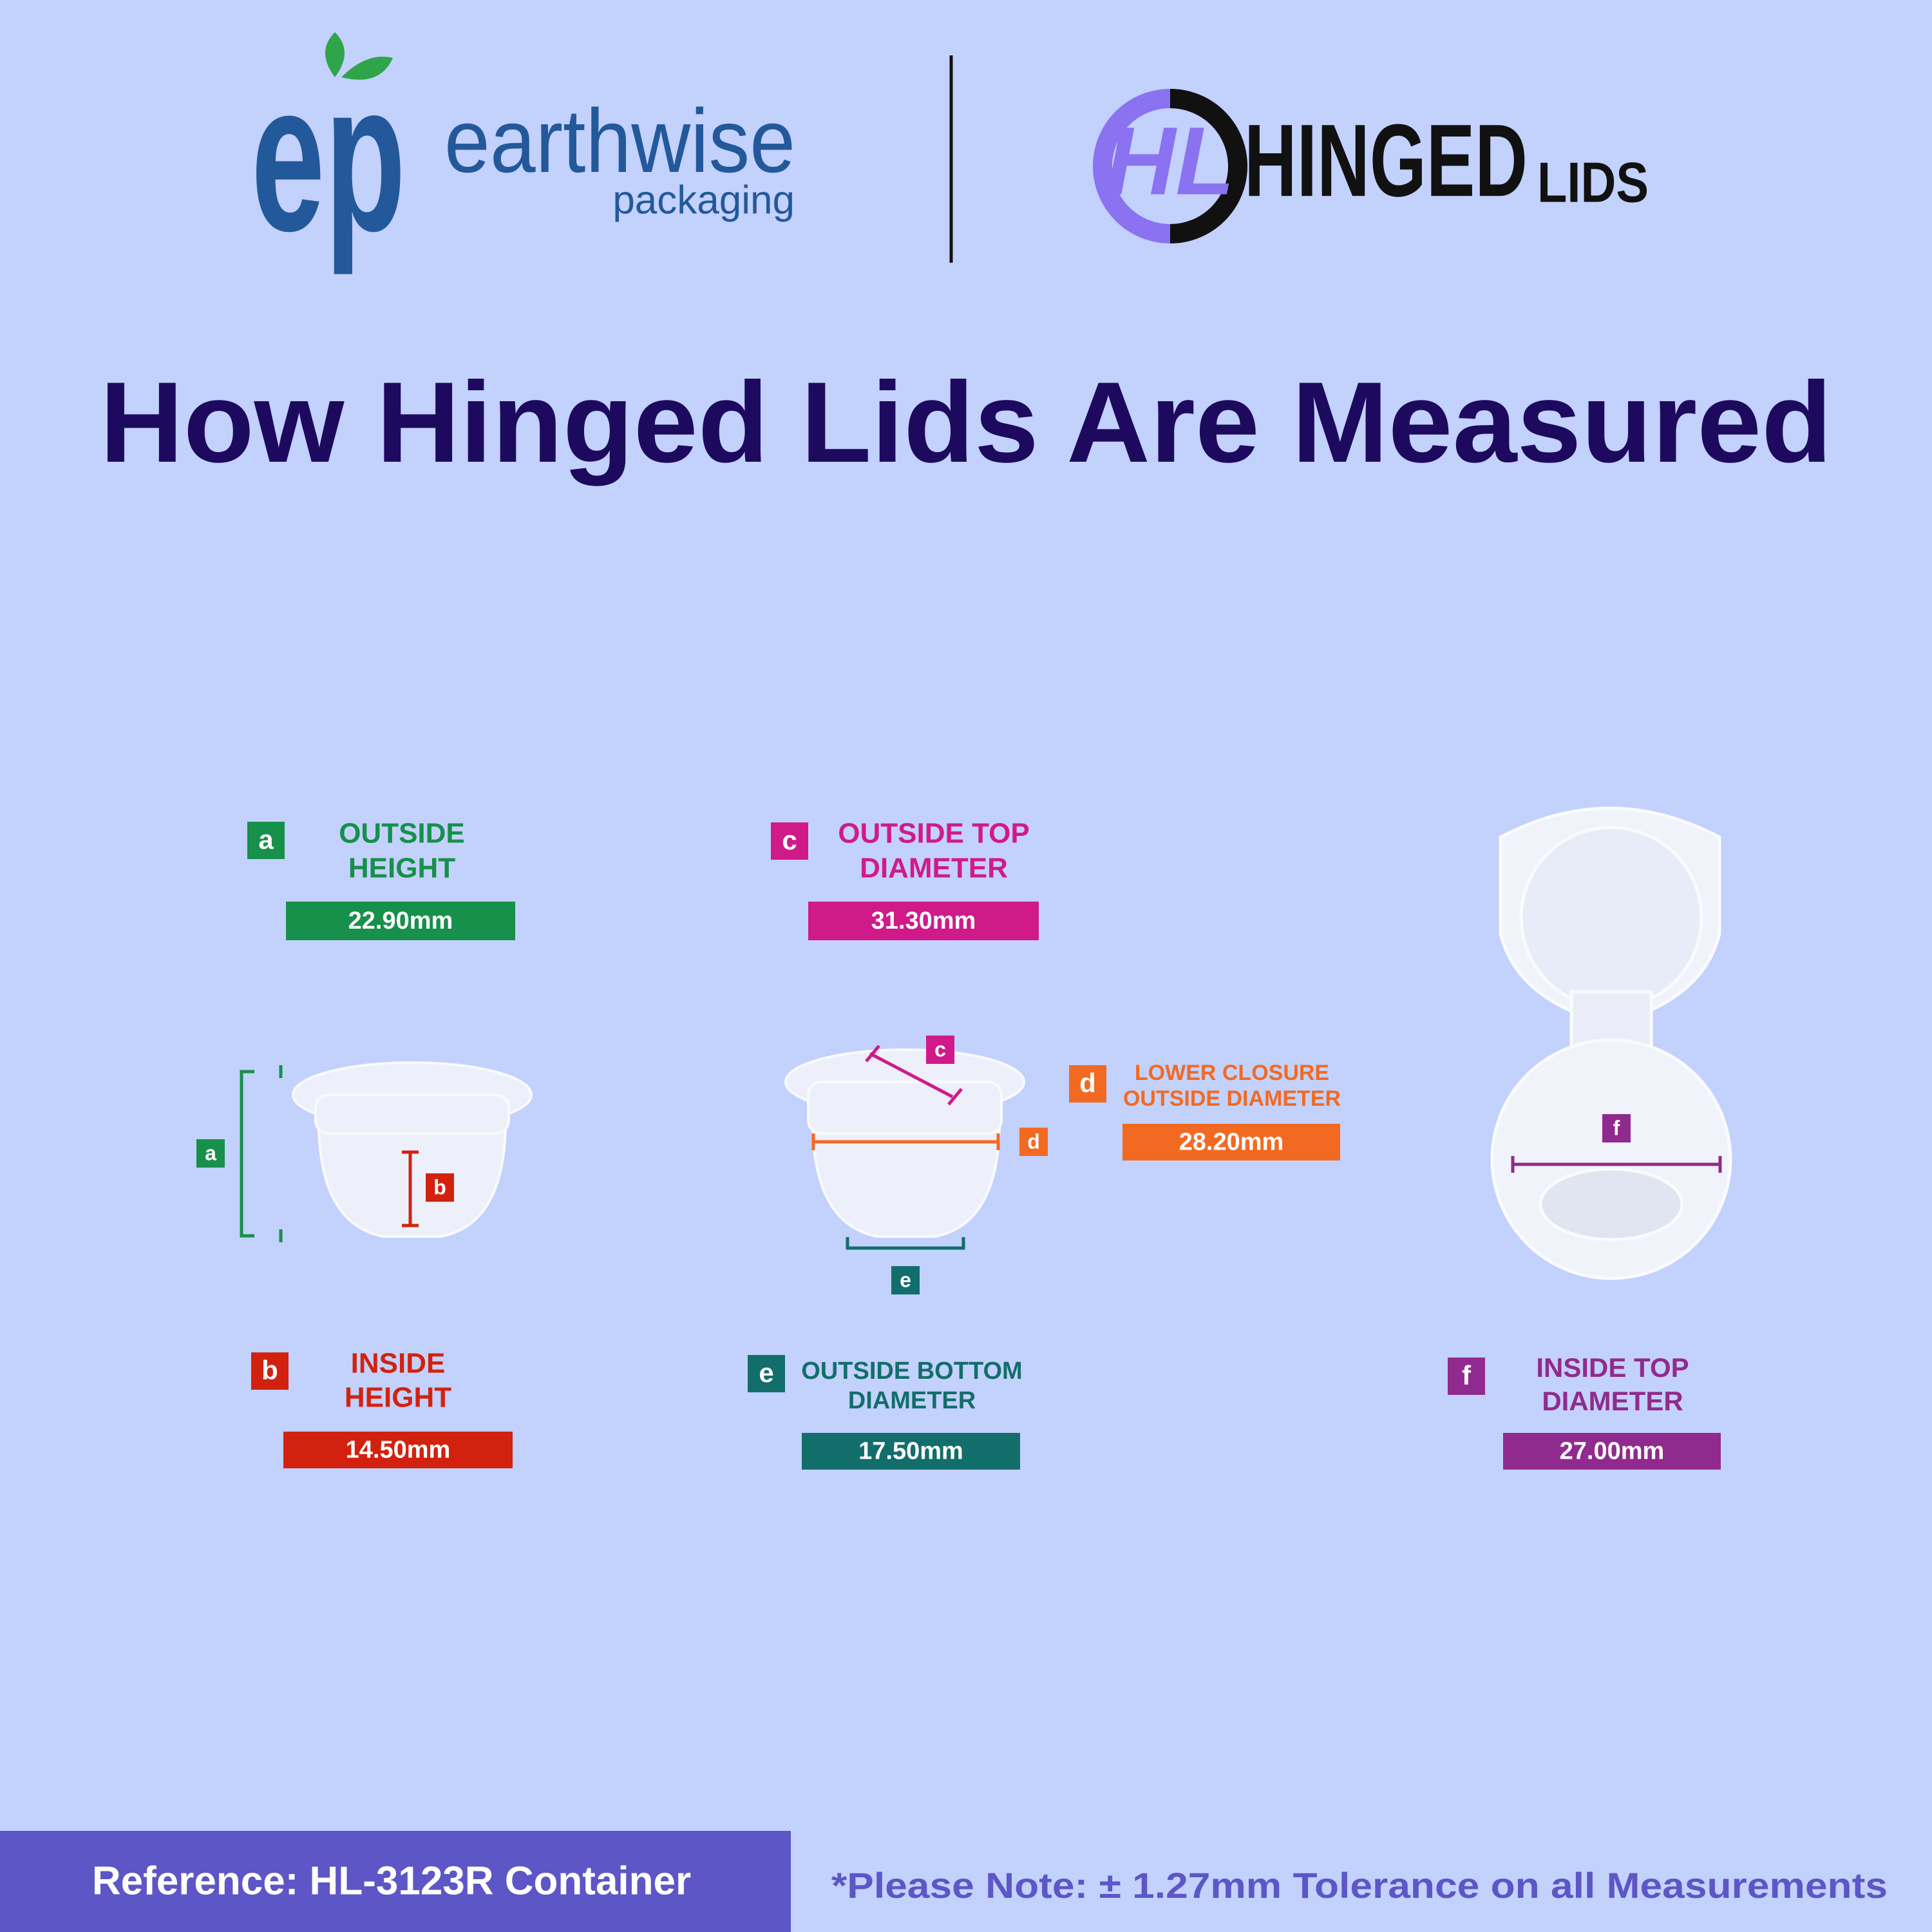 Image resolution: width=1932 pixels, height=1932 pixels. I want to click on measure-label: OUTSIDE BOTTOM, so click(911, 1372).